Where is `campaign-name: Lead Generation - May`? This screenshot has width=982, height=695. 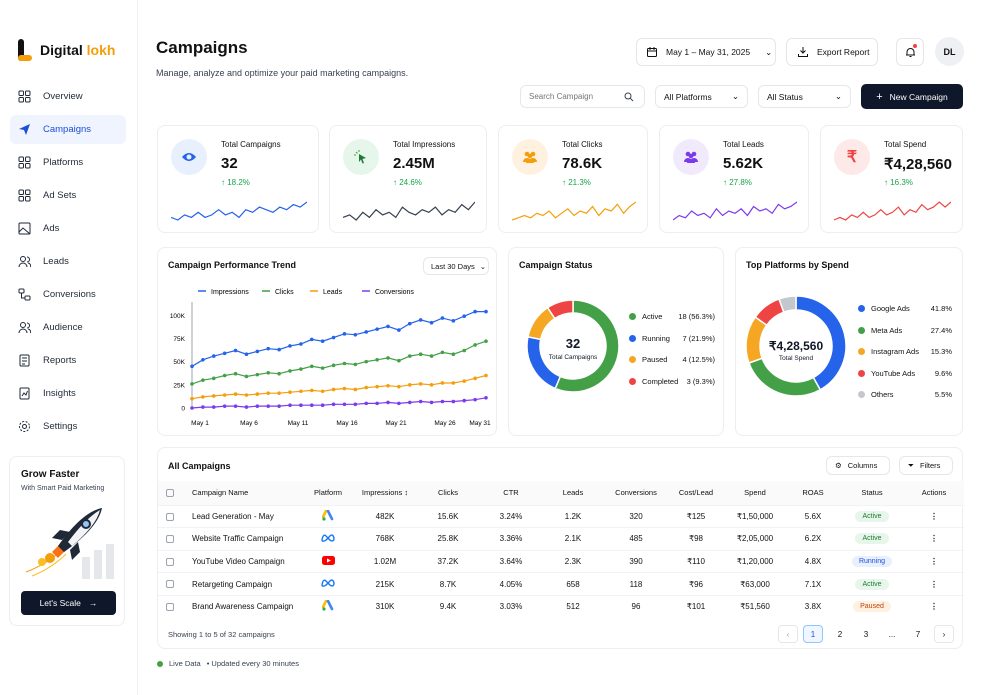 campaign-name: Lead Generation - May is located at coordinates (242, 516).